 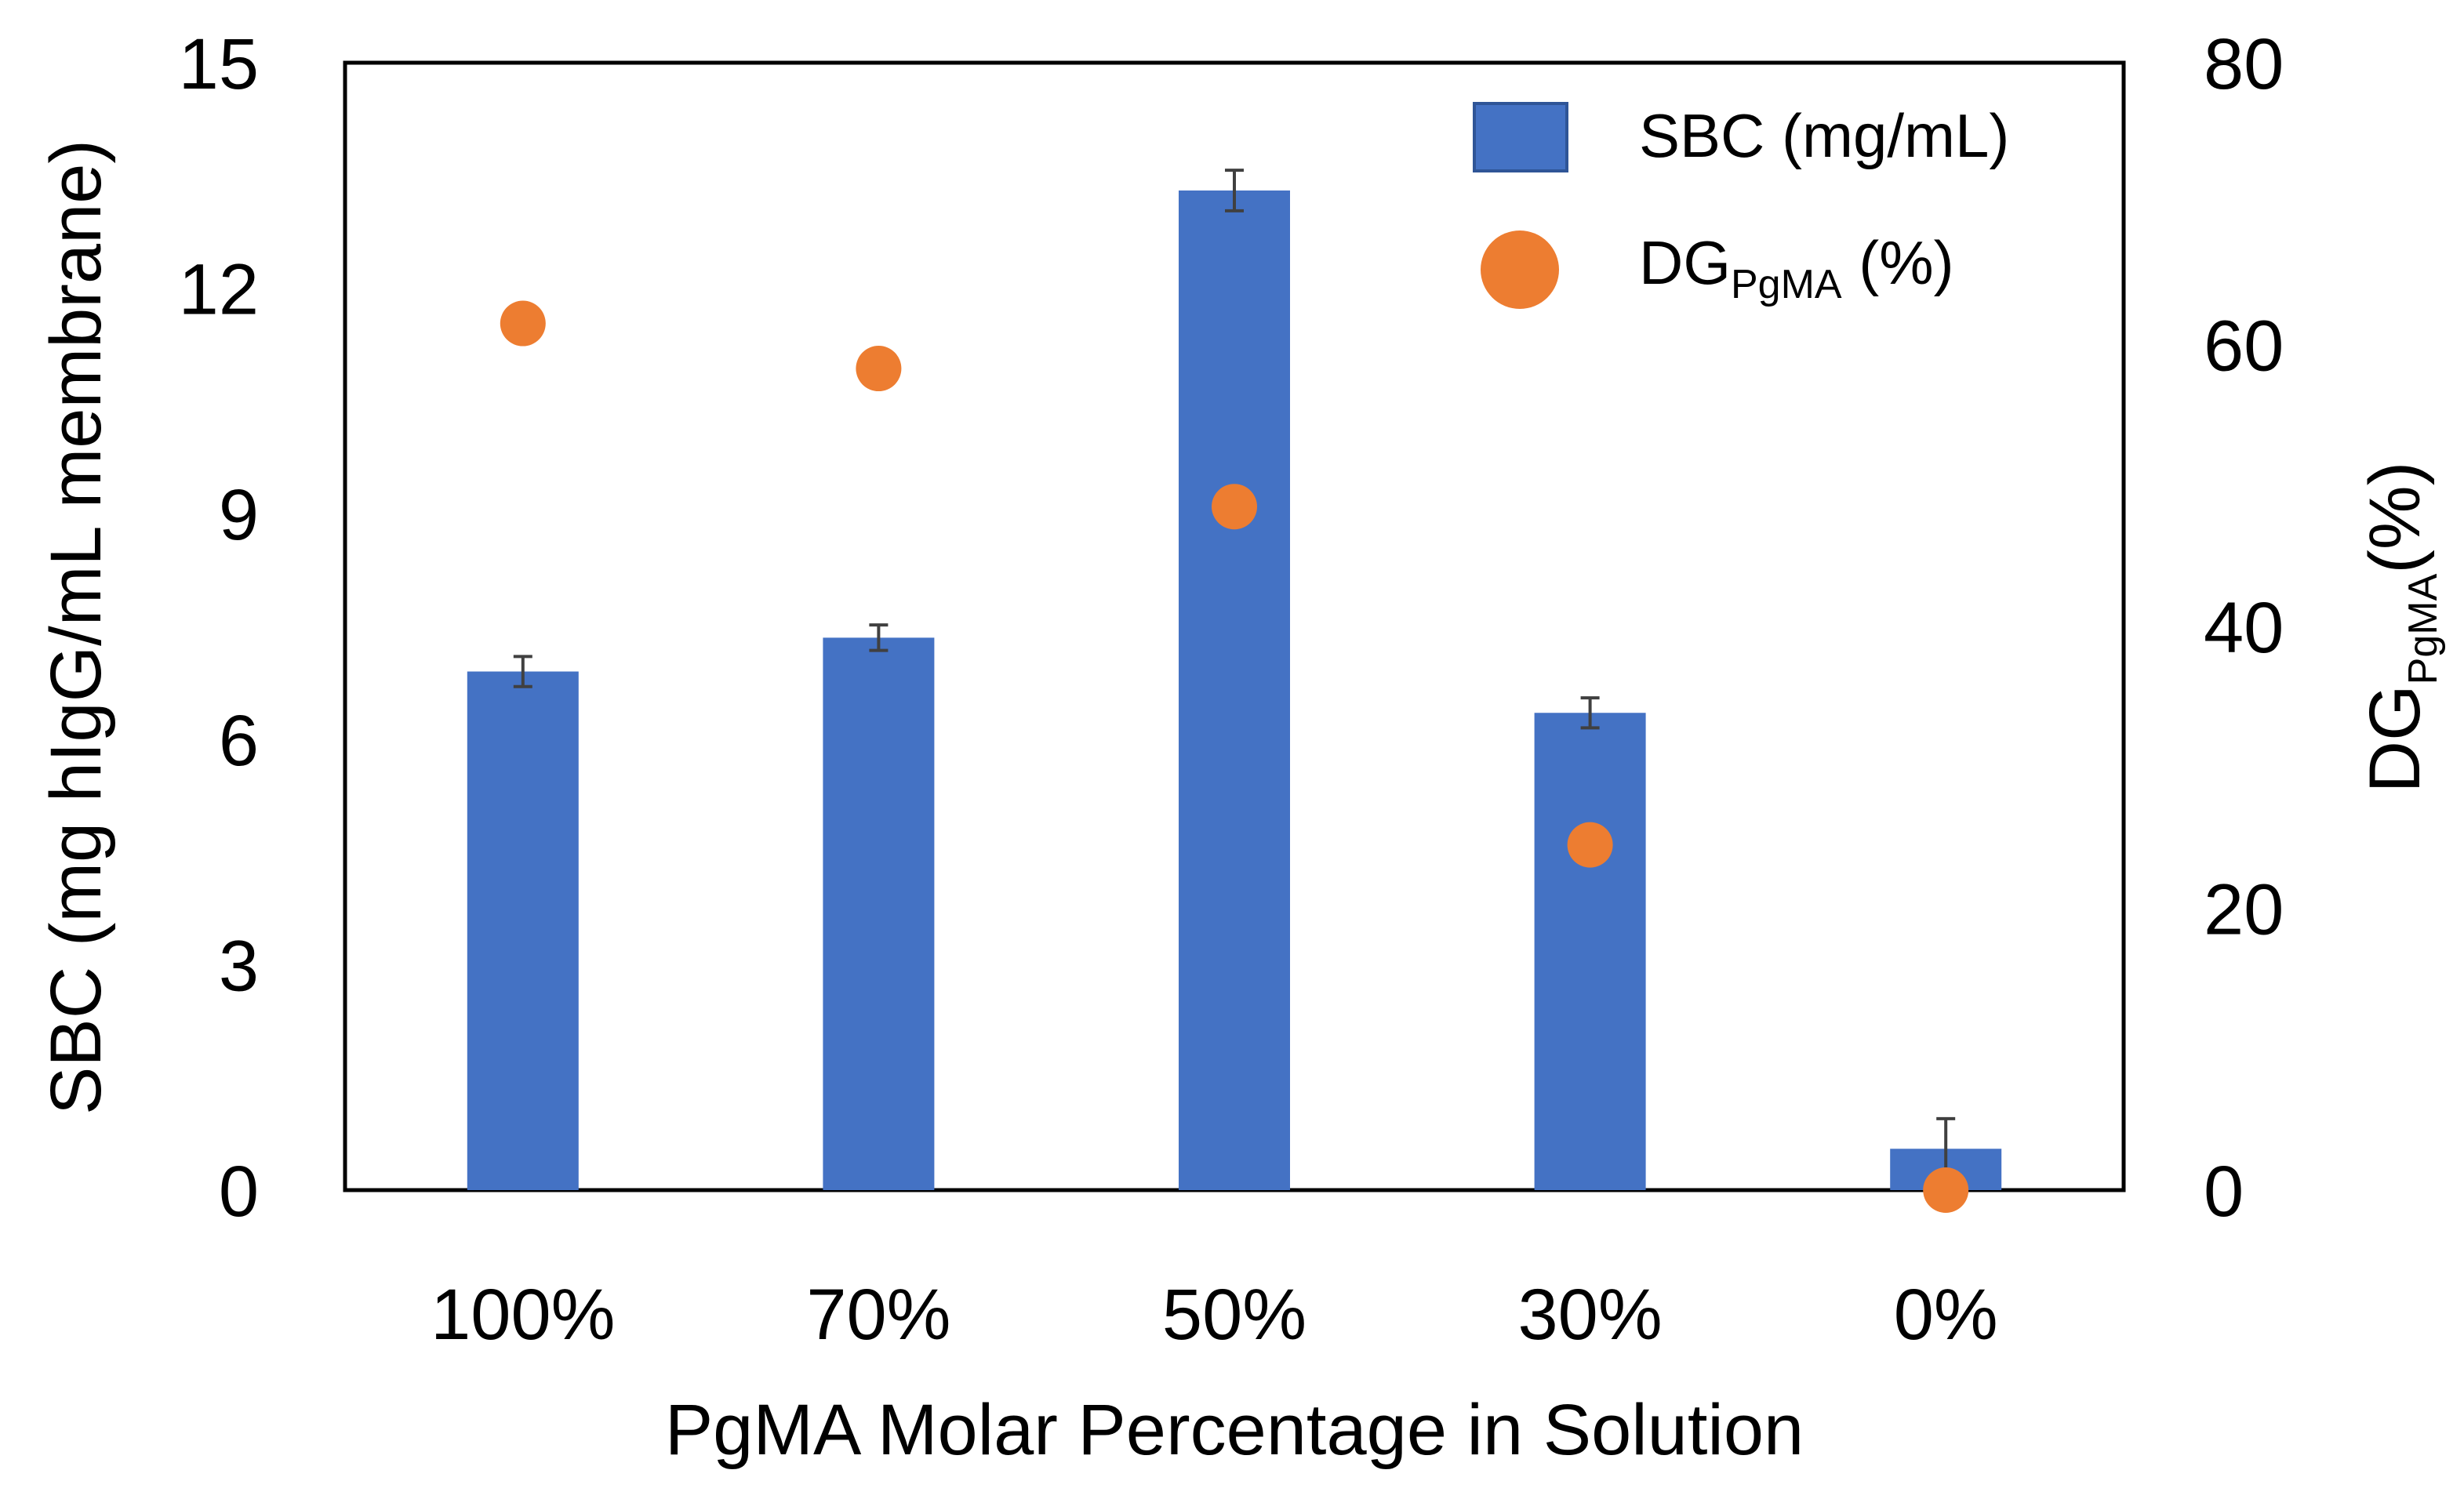 What do you see at coordinates (523, 1315) in the screenshot?
I see `x-tick-label-0: 100%` at bounding box center [523, 1315].